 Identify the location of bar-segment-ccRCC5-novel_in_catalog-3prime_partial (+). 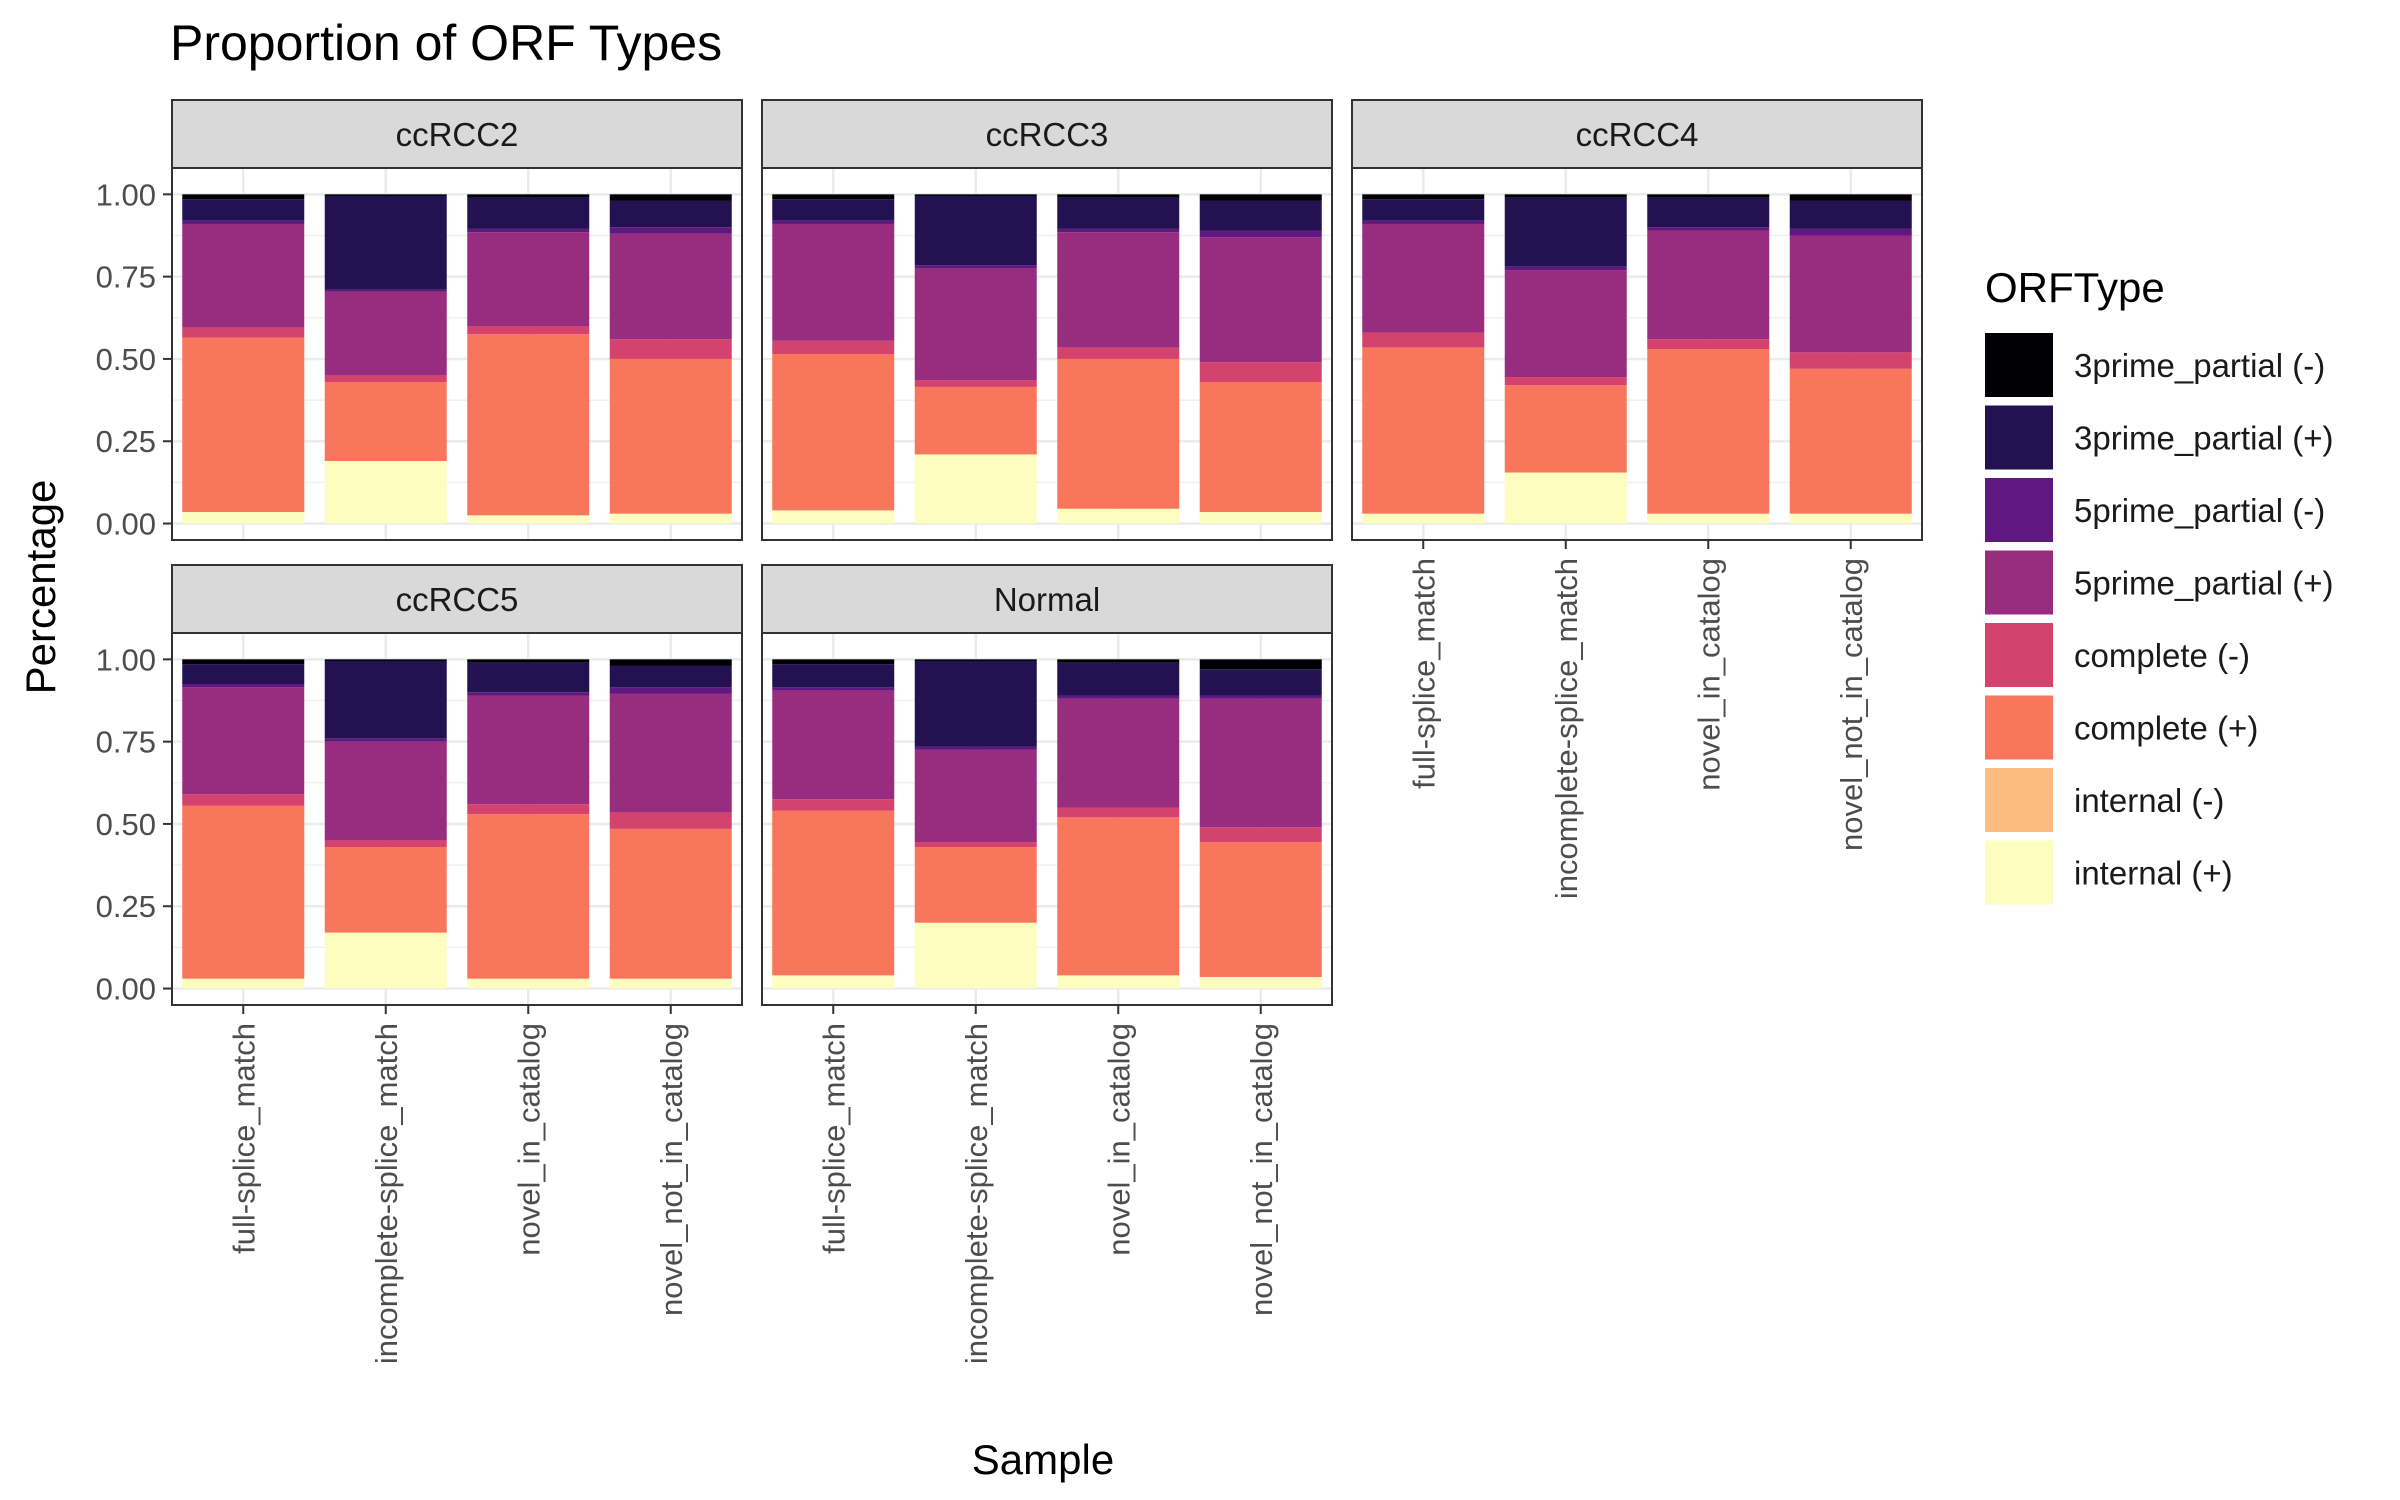
(528, 677).